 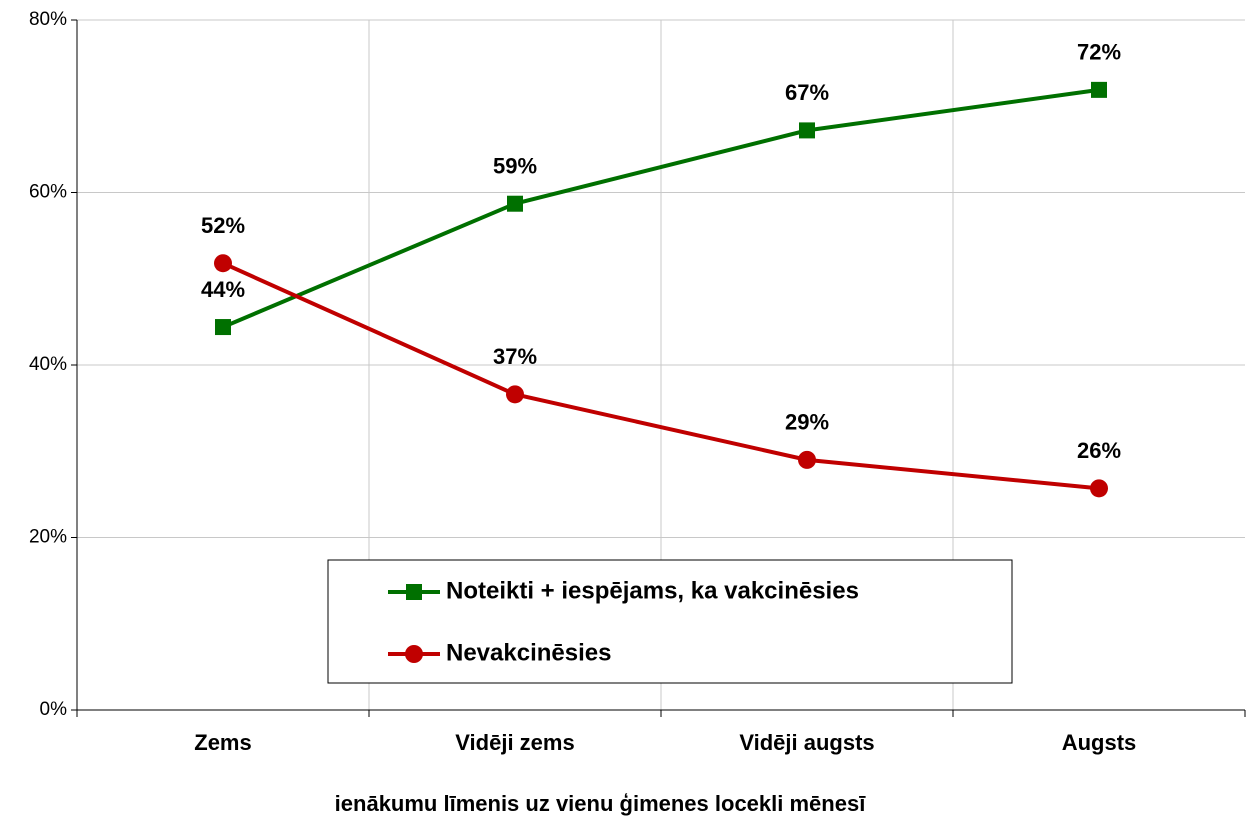 I want to click on x-tick-label: Vidēji zems, so click(x=514, y=742).